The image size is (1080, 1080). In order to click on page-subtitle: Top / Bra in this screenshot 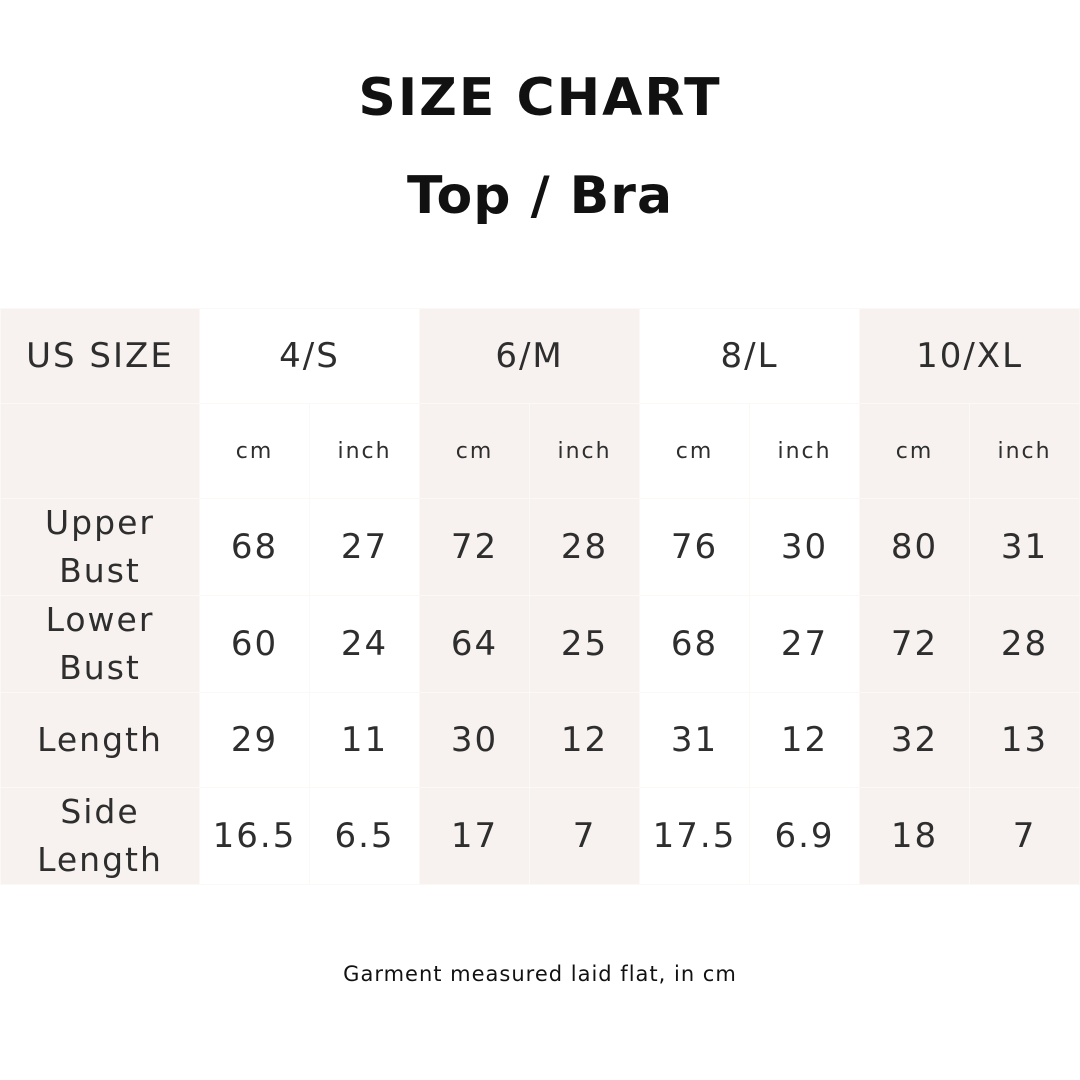, I will do `click(540, 196)`.